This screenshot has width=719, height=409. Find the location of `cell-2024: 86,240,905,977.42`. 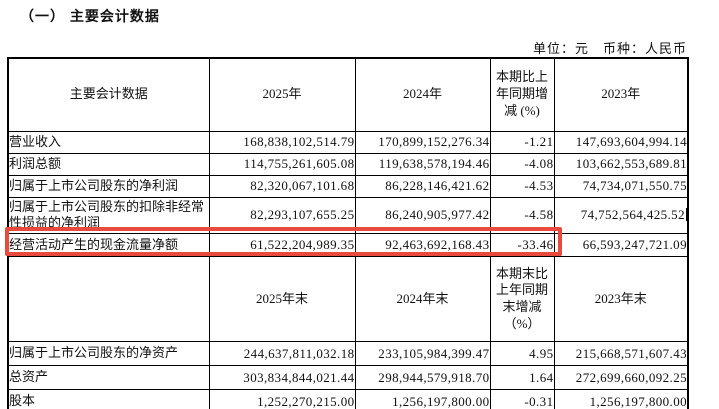

cell-2024: 86,240,905,977.42 is located at coordinates (422, 215).